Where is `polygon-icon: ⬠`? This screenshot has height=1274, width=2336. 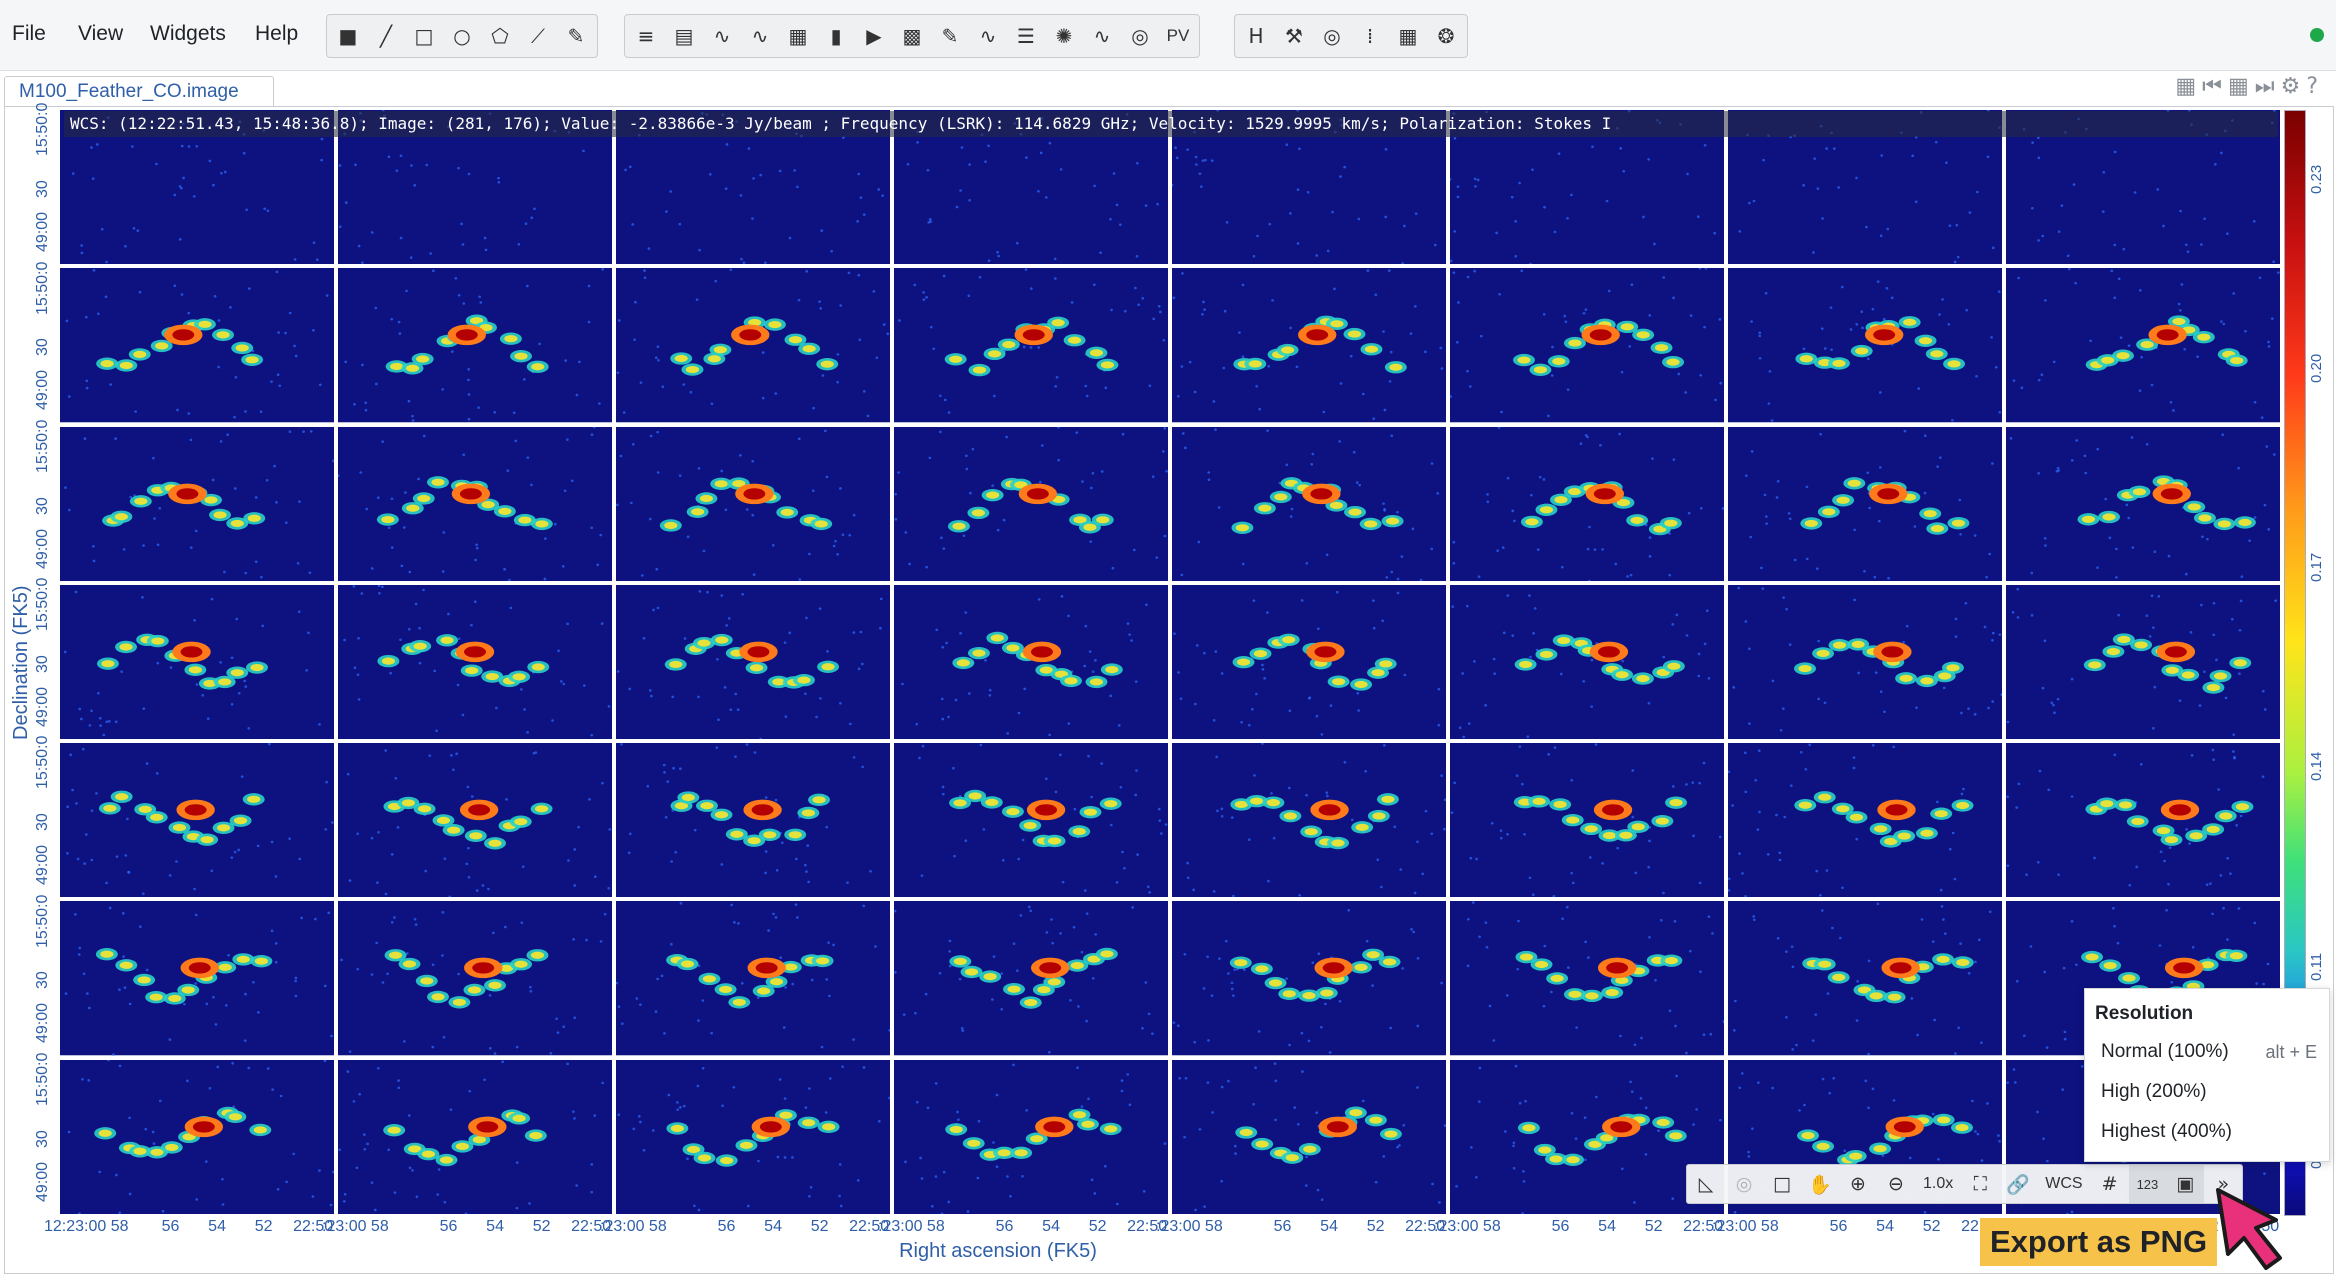
polygon-icon: ⬠ is located at coordinates (500, 36).